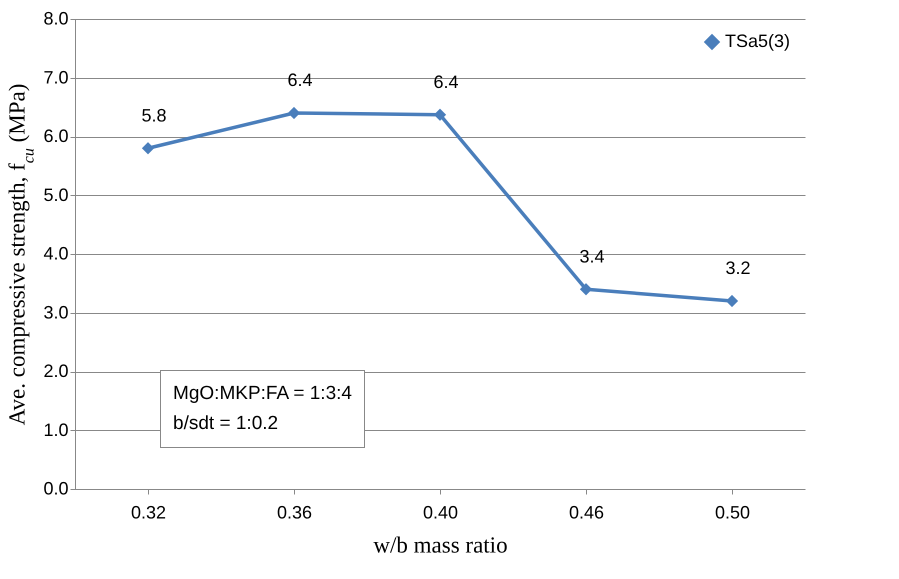 This screenshot has width=899, height=579. What do you see at coordinates (294, 512) in the screenshot?
I see `x-tick-label: 0.36` at bounding box center [294, 512].